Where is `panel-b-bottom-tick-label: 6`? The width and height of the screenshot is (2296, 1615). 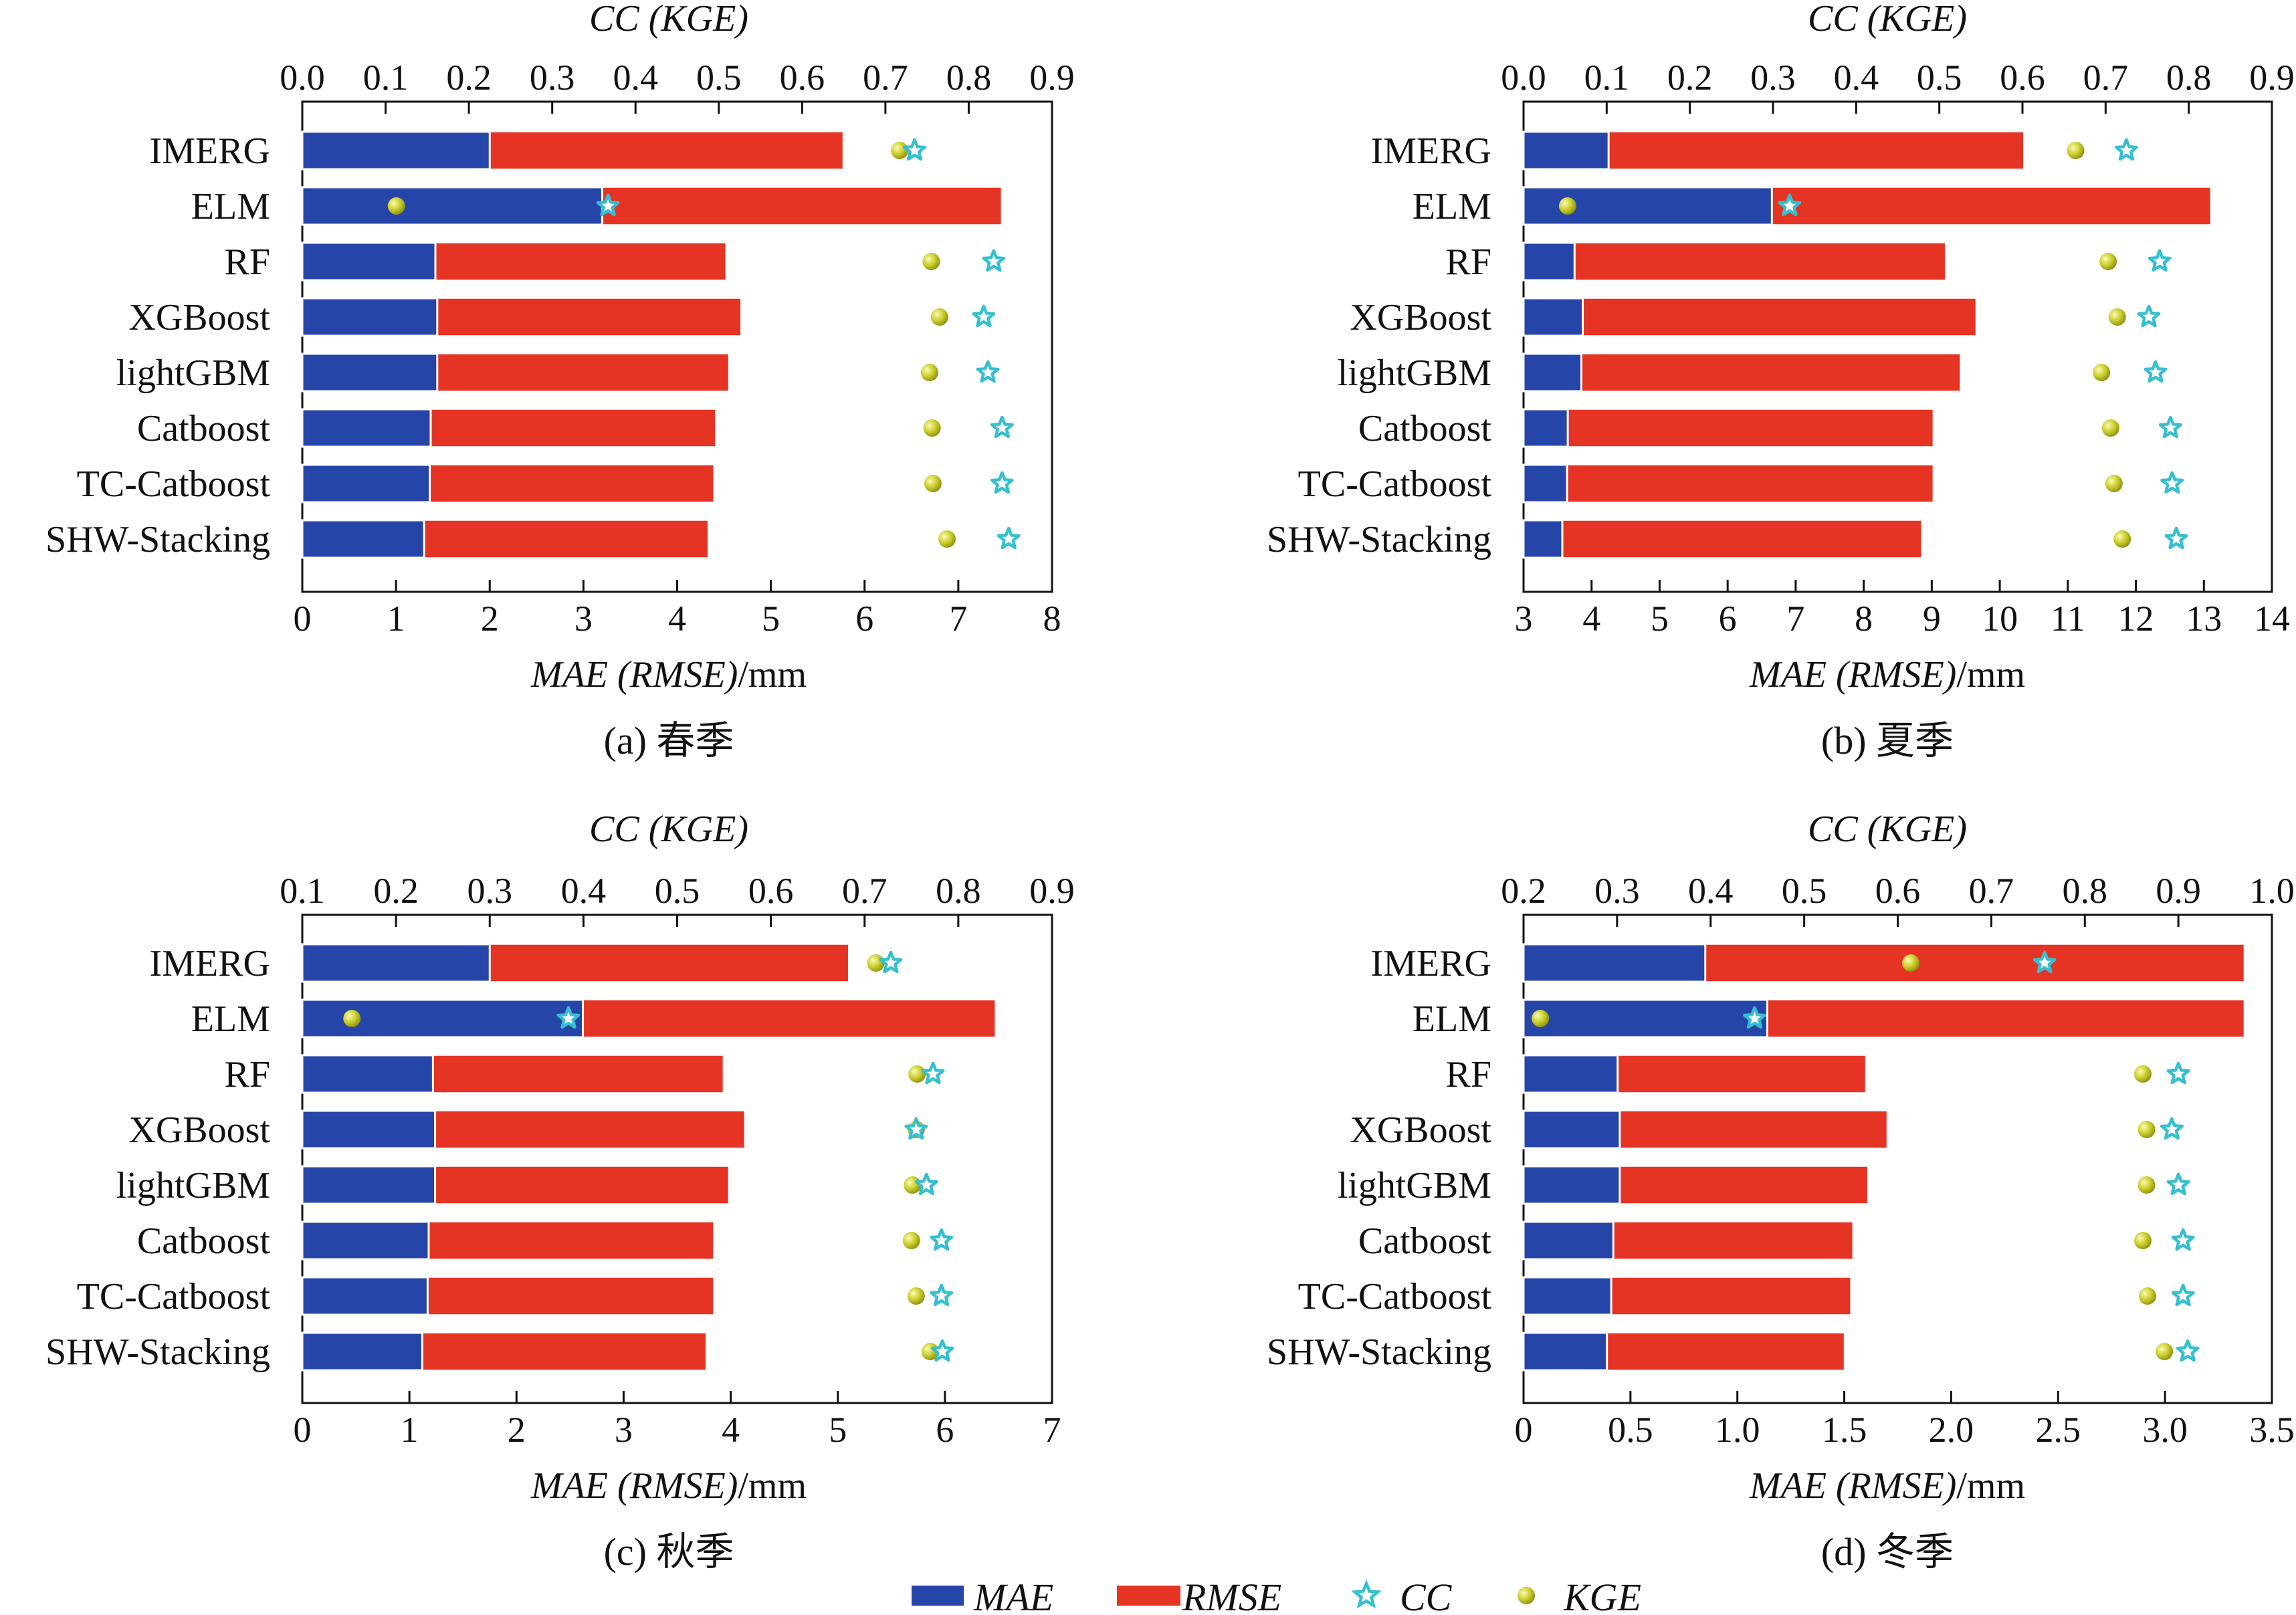 panel-b-bottom-tick-label: 6 is located at coordinates (1728, 619).